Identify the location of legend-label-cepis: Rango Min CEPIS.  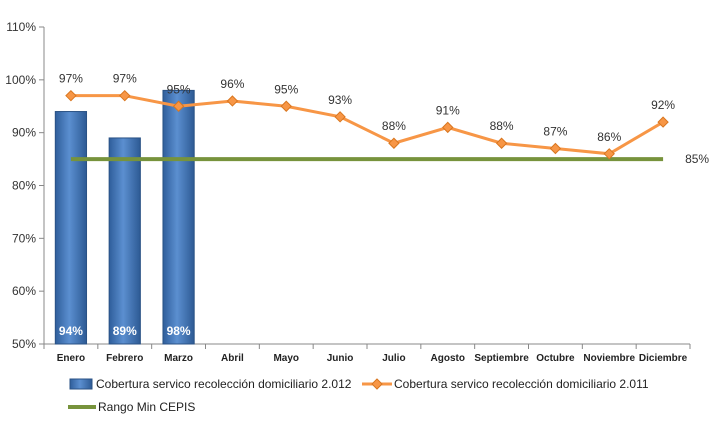
(146, 407).